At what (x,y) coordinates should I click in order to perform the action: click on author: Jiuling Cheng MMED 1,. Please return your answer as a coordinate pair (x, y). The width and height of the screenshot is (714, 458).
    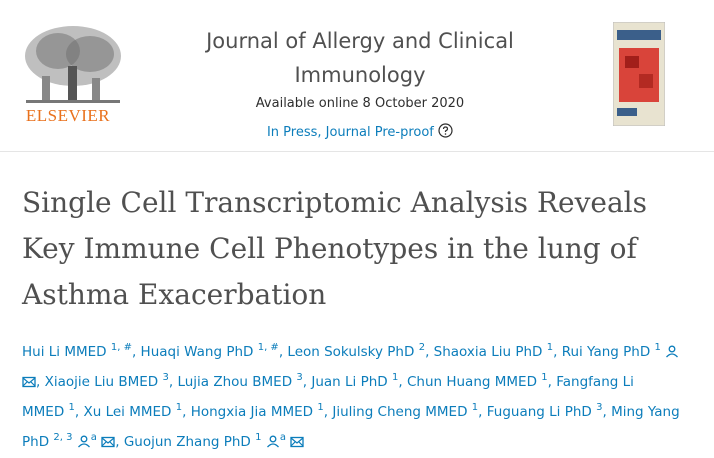
    Looking at the image, I should click on (407, 411).